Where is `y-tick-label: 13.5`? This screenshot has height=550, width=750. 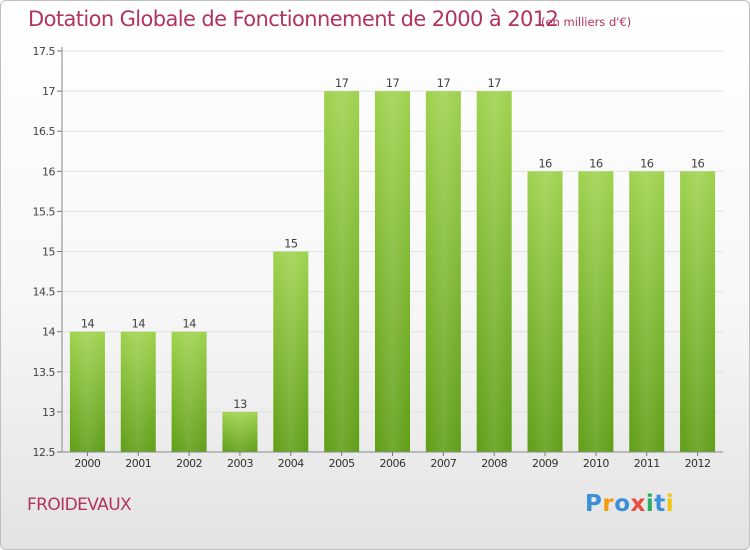
y-tick-label: 13.5 is located at coordinates (44, 372).